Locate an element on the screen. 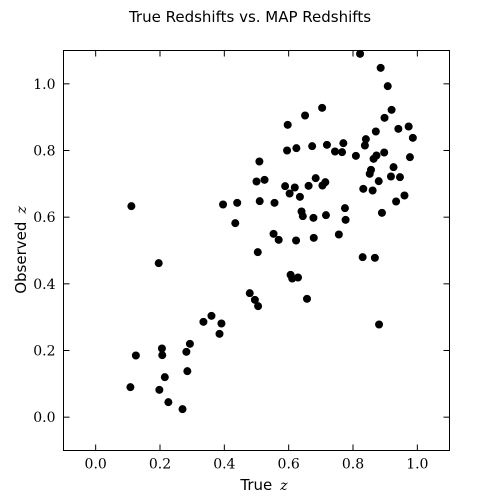  x-axis-label-text: True is located at coordinates (255, 485).